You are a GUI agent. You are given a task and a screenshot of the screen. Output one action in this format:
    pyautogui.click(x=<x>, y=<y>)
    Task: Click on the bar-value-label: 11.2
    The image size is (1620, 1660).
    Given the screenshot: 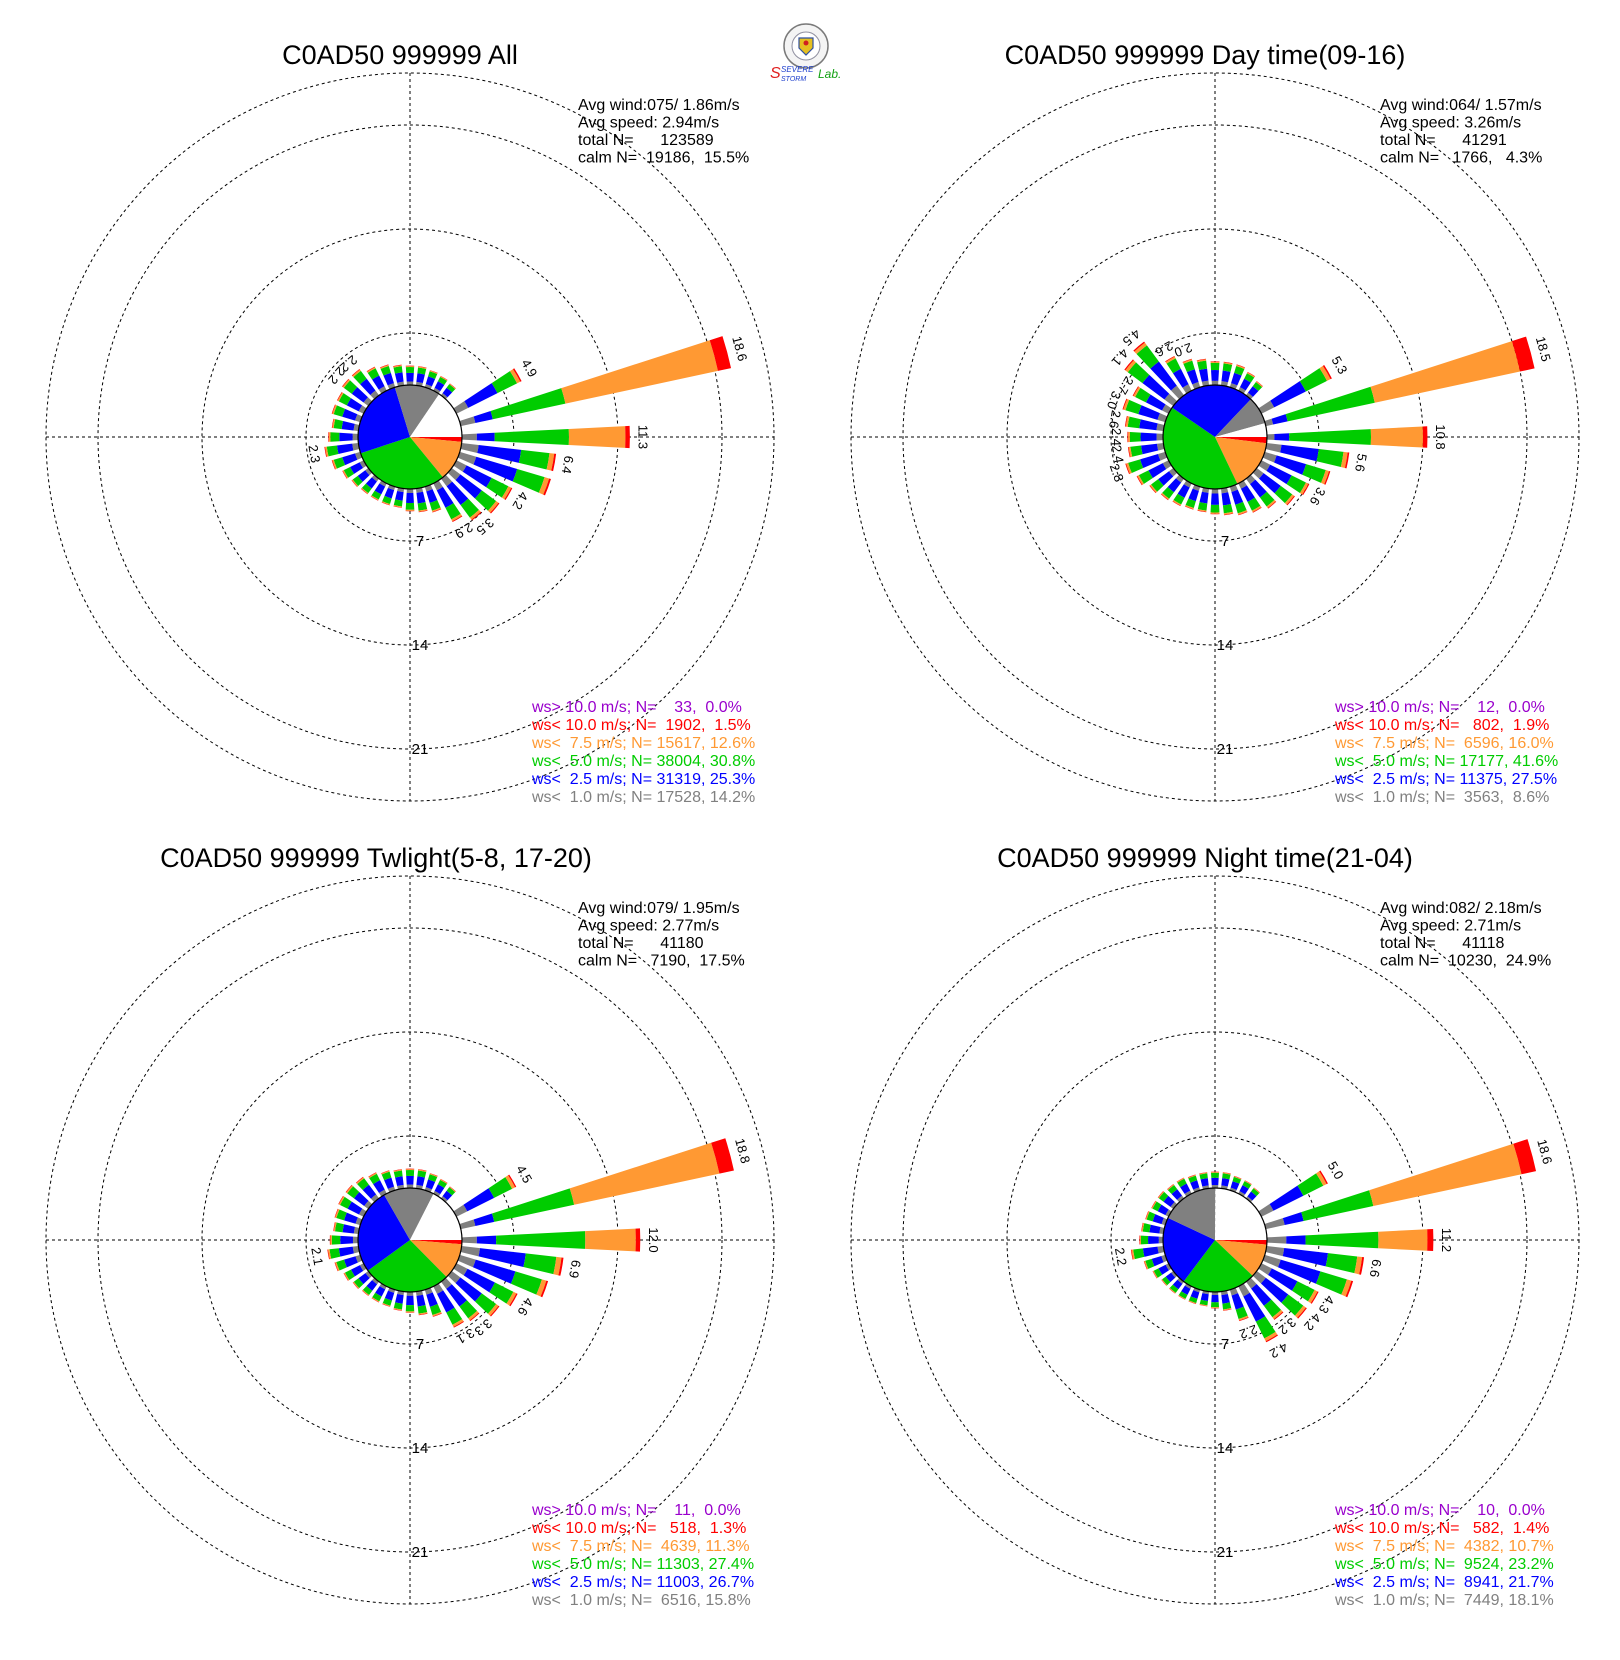 What is the action you would take?
    pyautogui.click(x=1446, y=1240)
    